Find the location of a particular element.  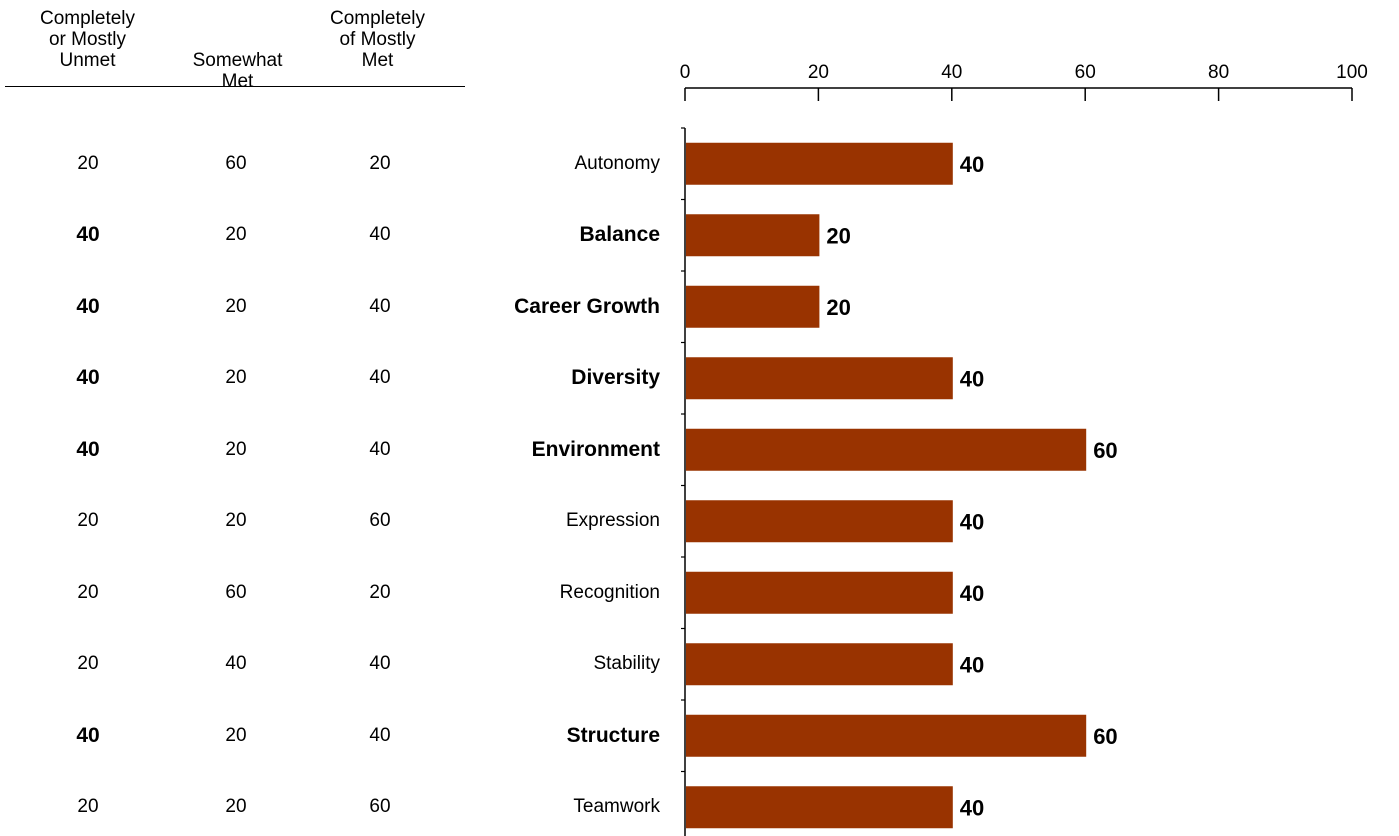

category-label: Career Growth is located at coordinates (587, 306).